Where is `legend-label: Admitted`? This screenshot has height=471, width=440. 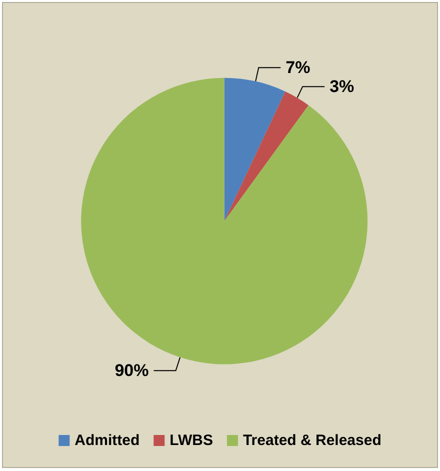
legend-label: Admitted is located at coordinates (107, 440).